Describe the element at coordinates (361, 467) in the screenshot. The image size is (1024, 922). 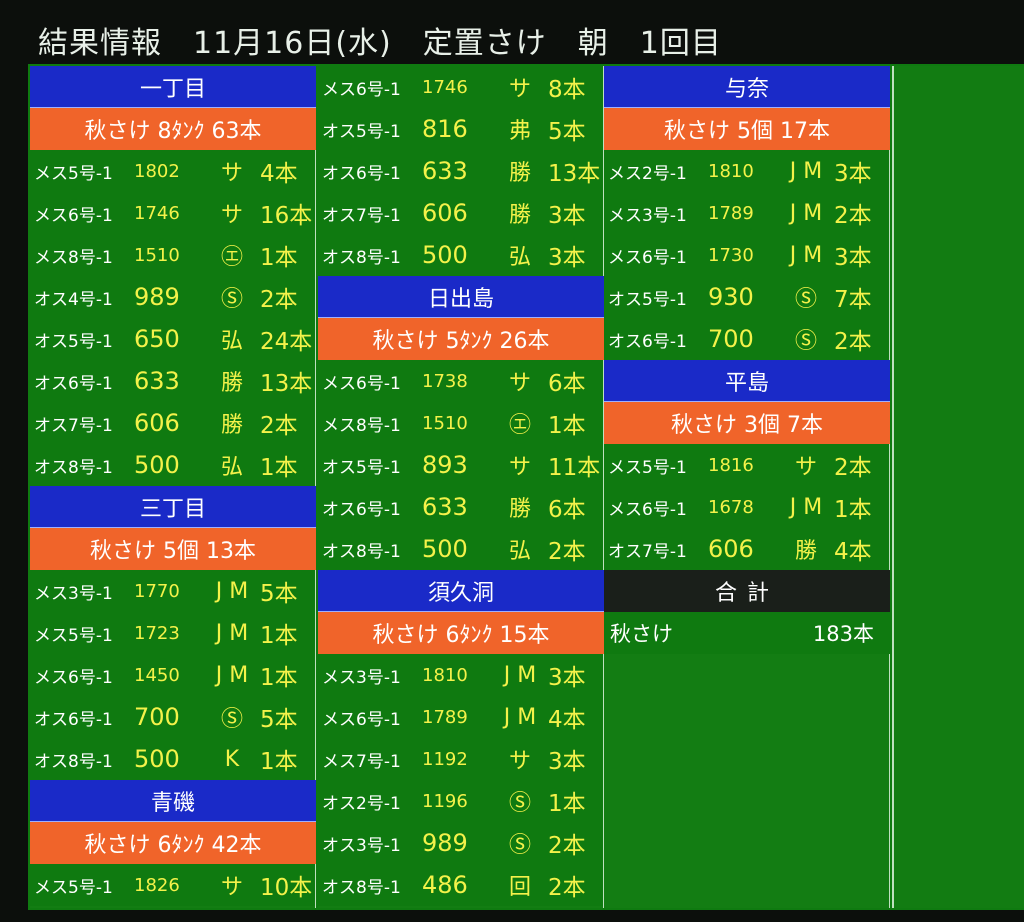
I see `grade-label: オス5号-1` at that location.